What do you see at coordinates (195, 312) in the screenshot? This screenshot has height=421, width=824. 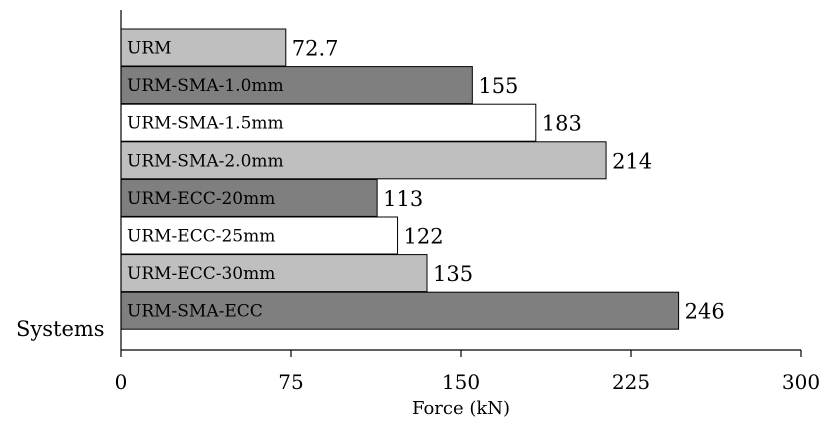 I see `bar-category-label: URM-SMA-ECC` at bounding box center [195, 312].